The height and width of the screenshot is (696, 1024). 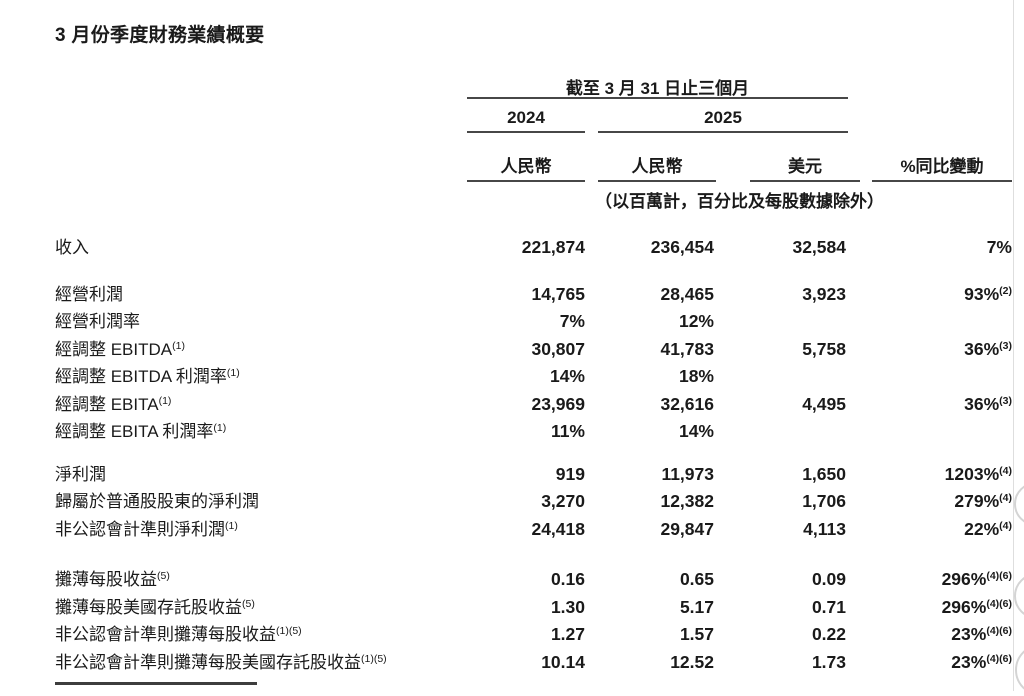 What do you see at coordinates (824, 293) in the screenshot?
I see `value-2025-usd: 3,923` at bounding box center [824, 293].